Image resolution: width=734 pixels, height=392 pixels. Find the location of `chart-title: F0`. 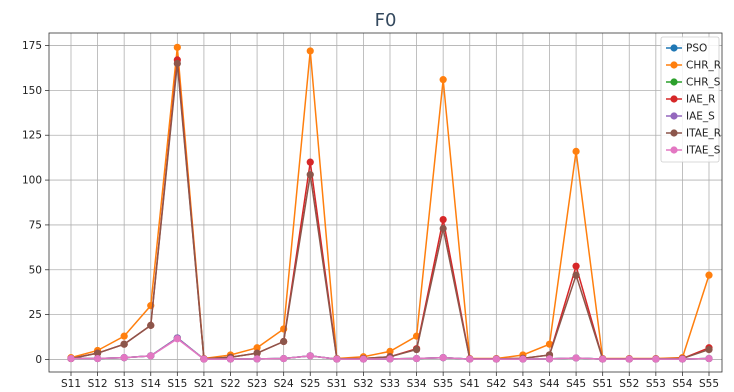

chart-title: F0 is located at coordinates (386, 20).